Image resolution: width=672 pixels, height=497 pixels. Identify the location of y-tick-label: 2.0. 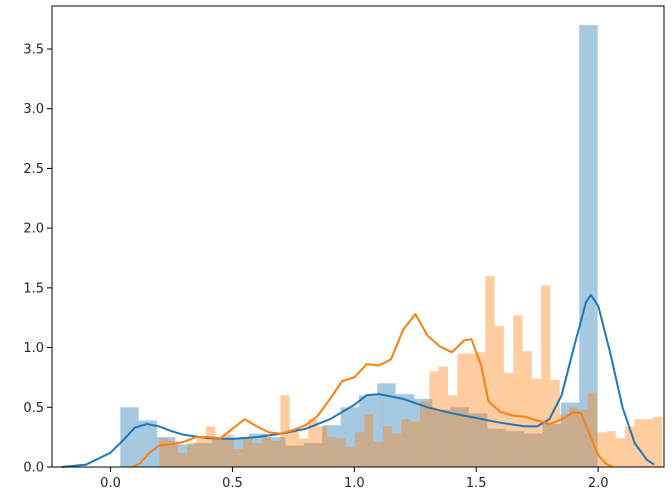
(33, 229).